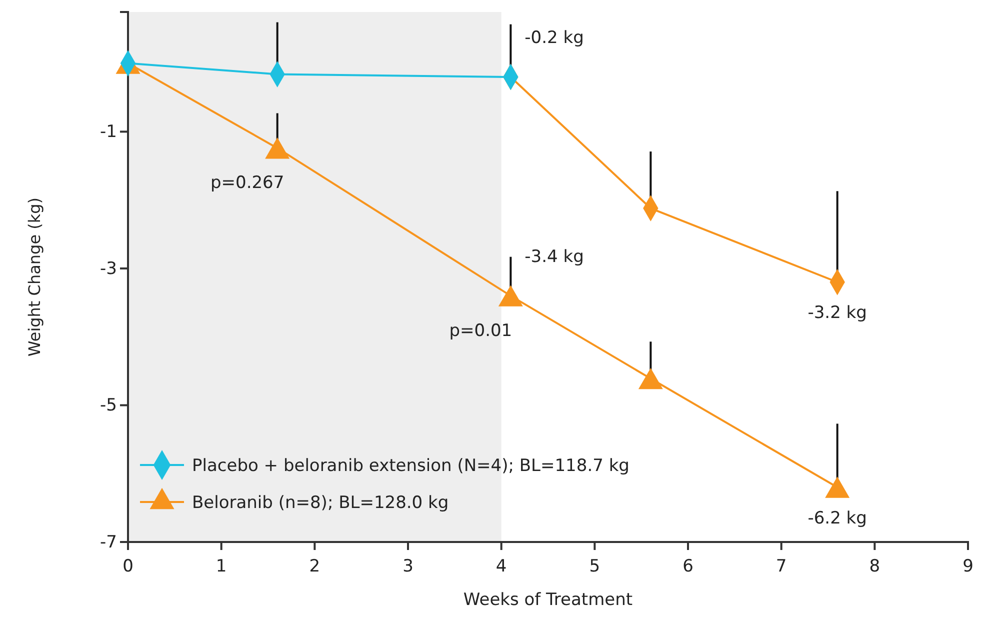  What do you see at coordinates (320, 503) in the screenshot?
I see `legend-label: Beloranib (n=8); BL=128.0 kg` at bounding box center [320, 503].